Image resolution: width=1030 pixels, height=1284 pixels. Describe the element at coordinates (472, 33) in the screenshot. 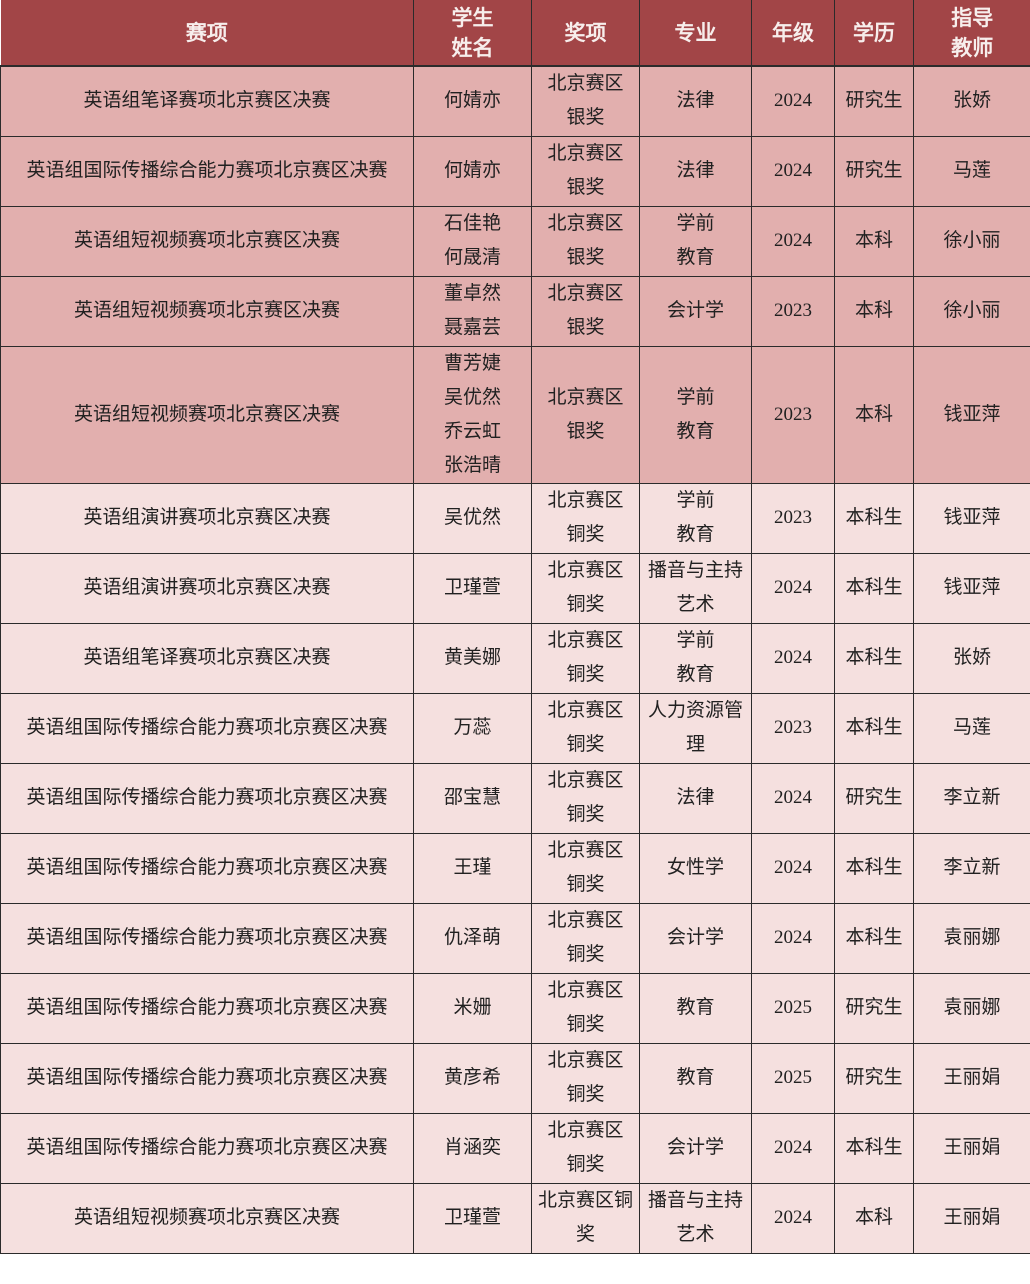

I see `header-cell-students: 学生 姓名` at that location.